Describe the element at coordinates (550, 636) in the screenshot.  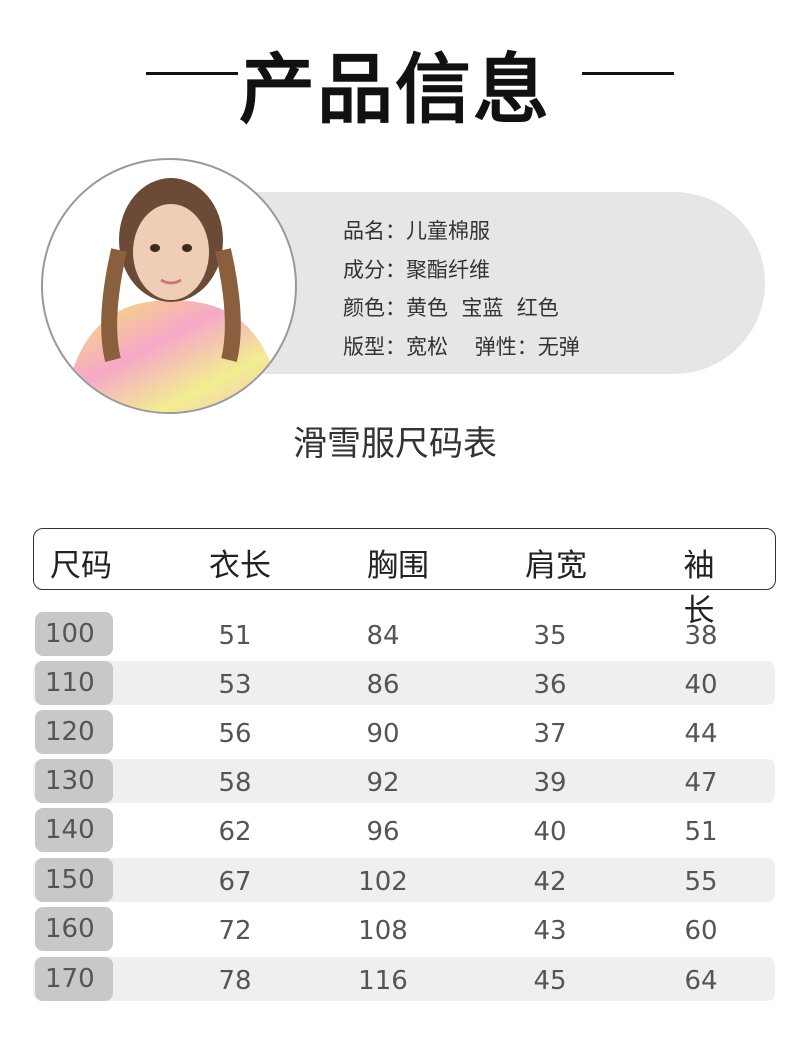
I see `table-cell: 35` at that location.